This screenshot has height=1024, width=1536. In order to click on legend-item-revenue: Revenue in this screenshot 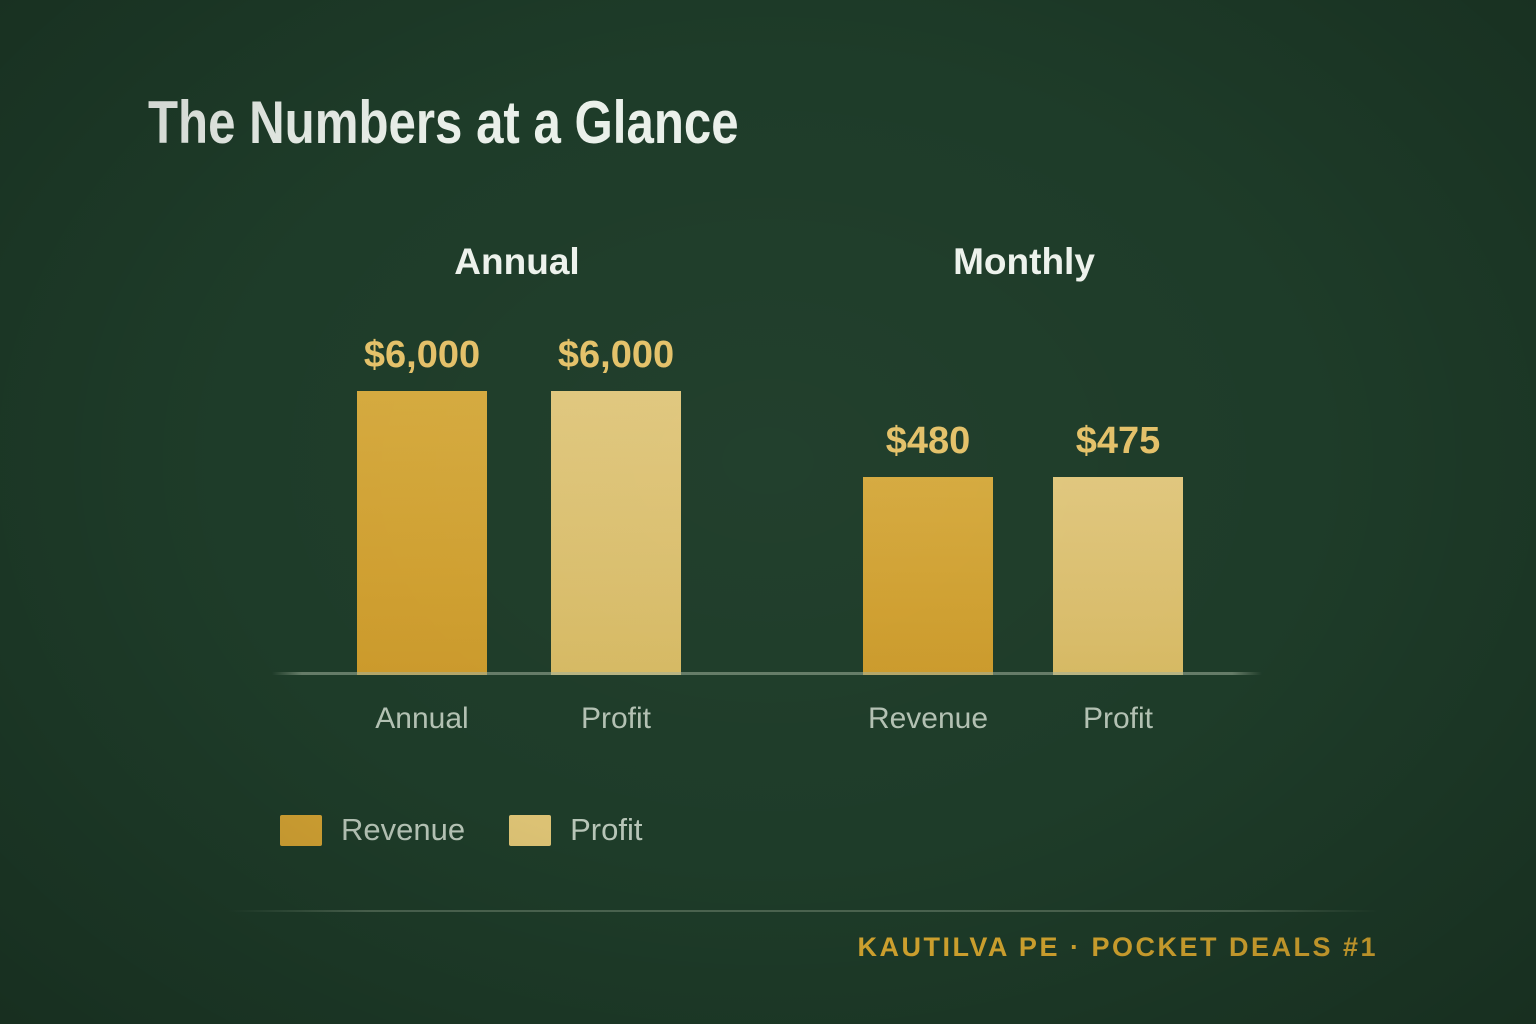, I will do `click(372, 830)`.